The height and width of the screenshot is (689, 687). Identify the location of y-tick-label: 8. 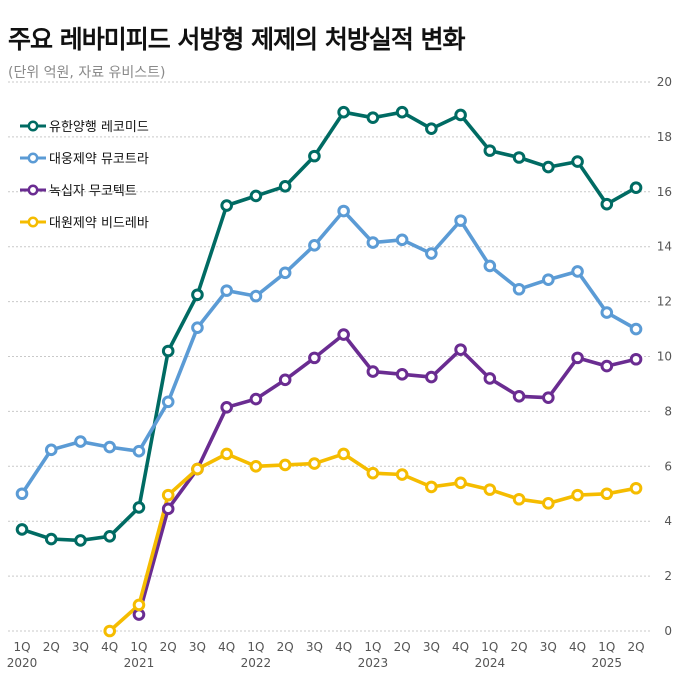
(668, 411).